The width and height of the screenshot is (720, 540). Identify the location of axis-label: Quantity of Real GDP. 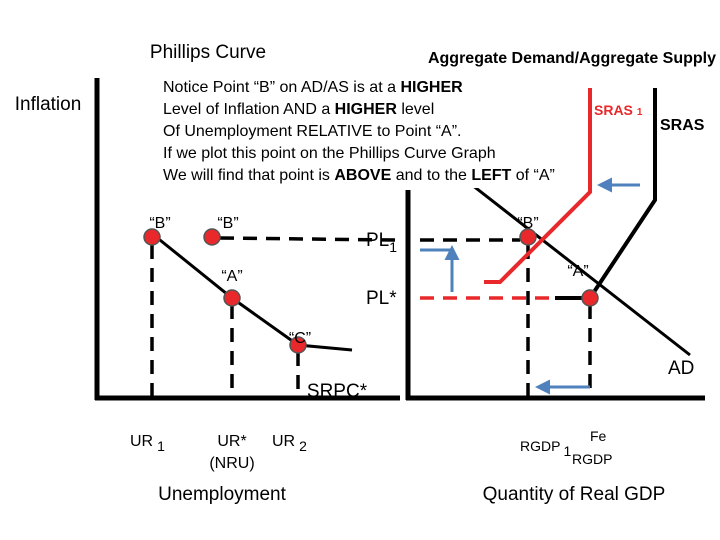
(574, 494).